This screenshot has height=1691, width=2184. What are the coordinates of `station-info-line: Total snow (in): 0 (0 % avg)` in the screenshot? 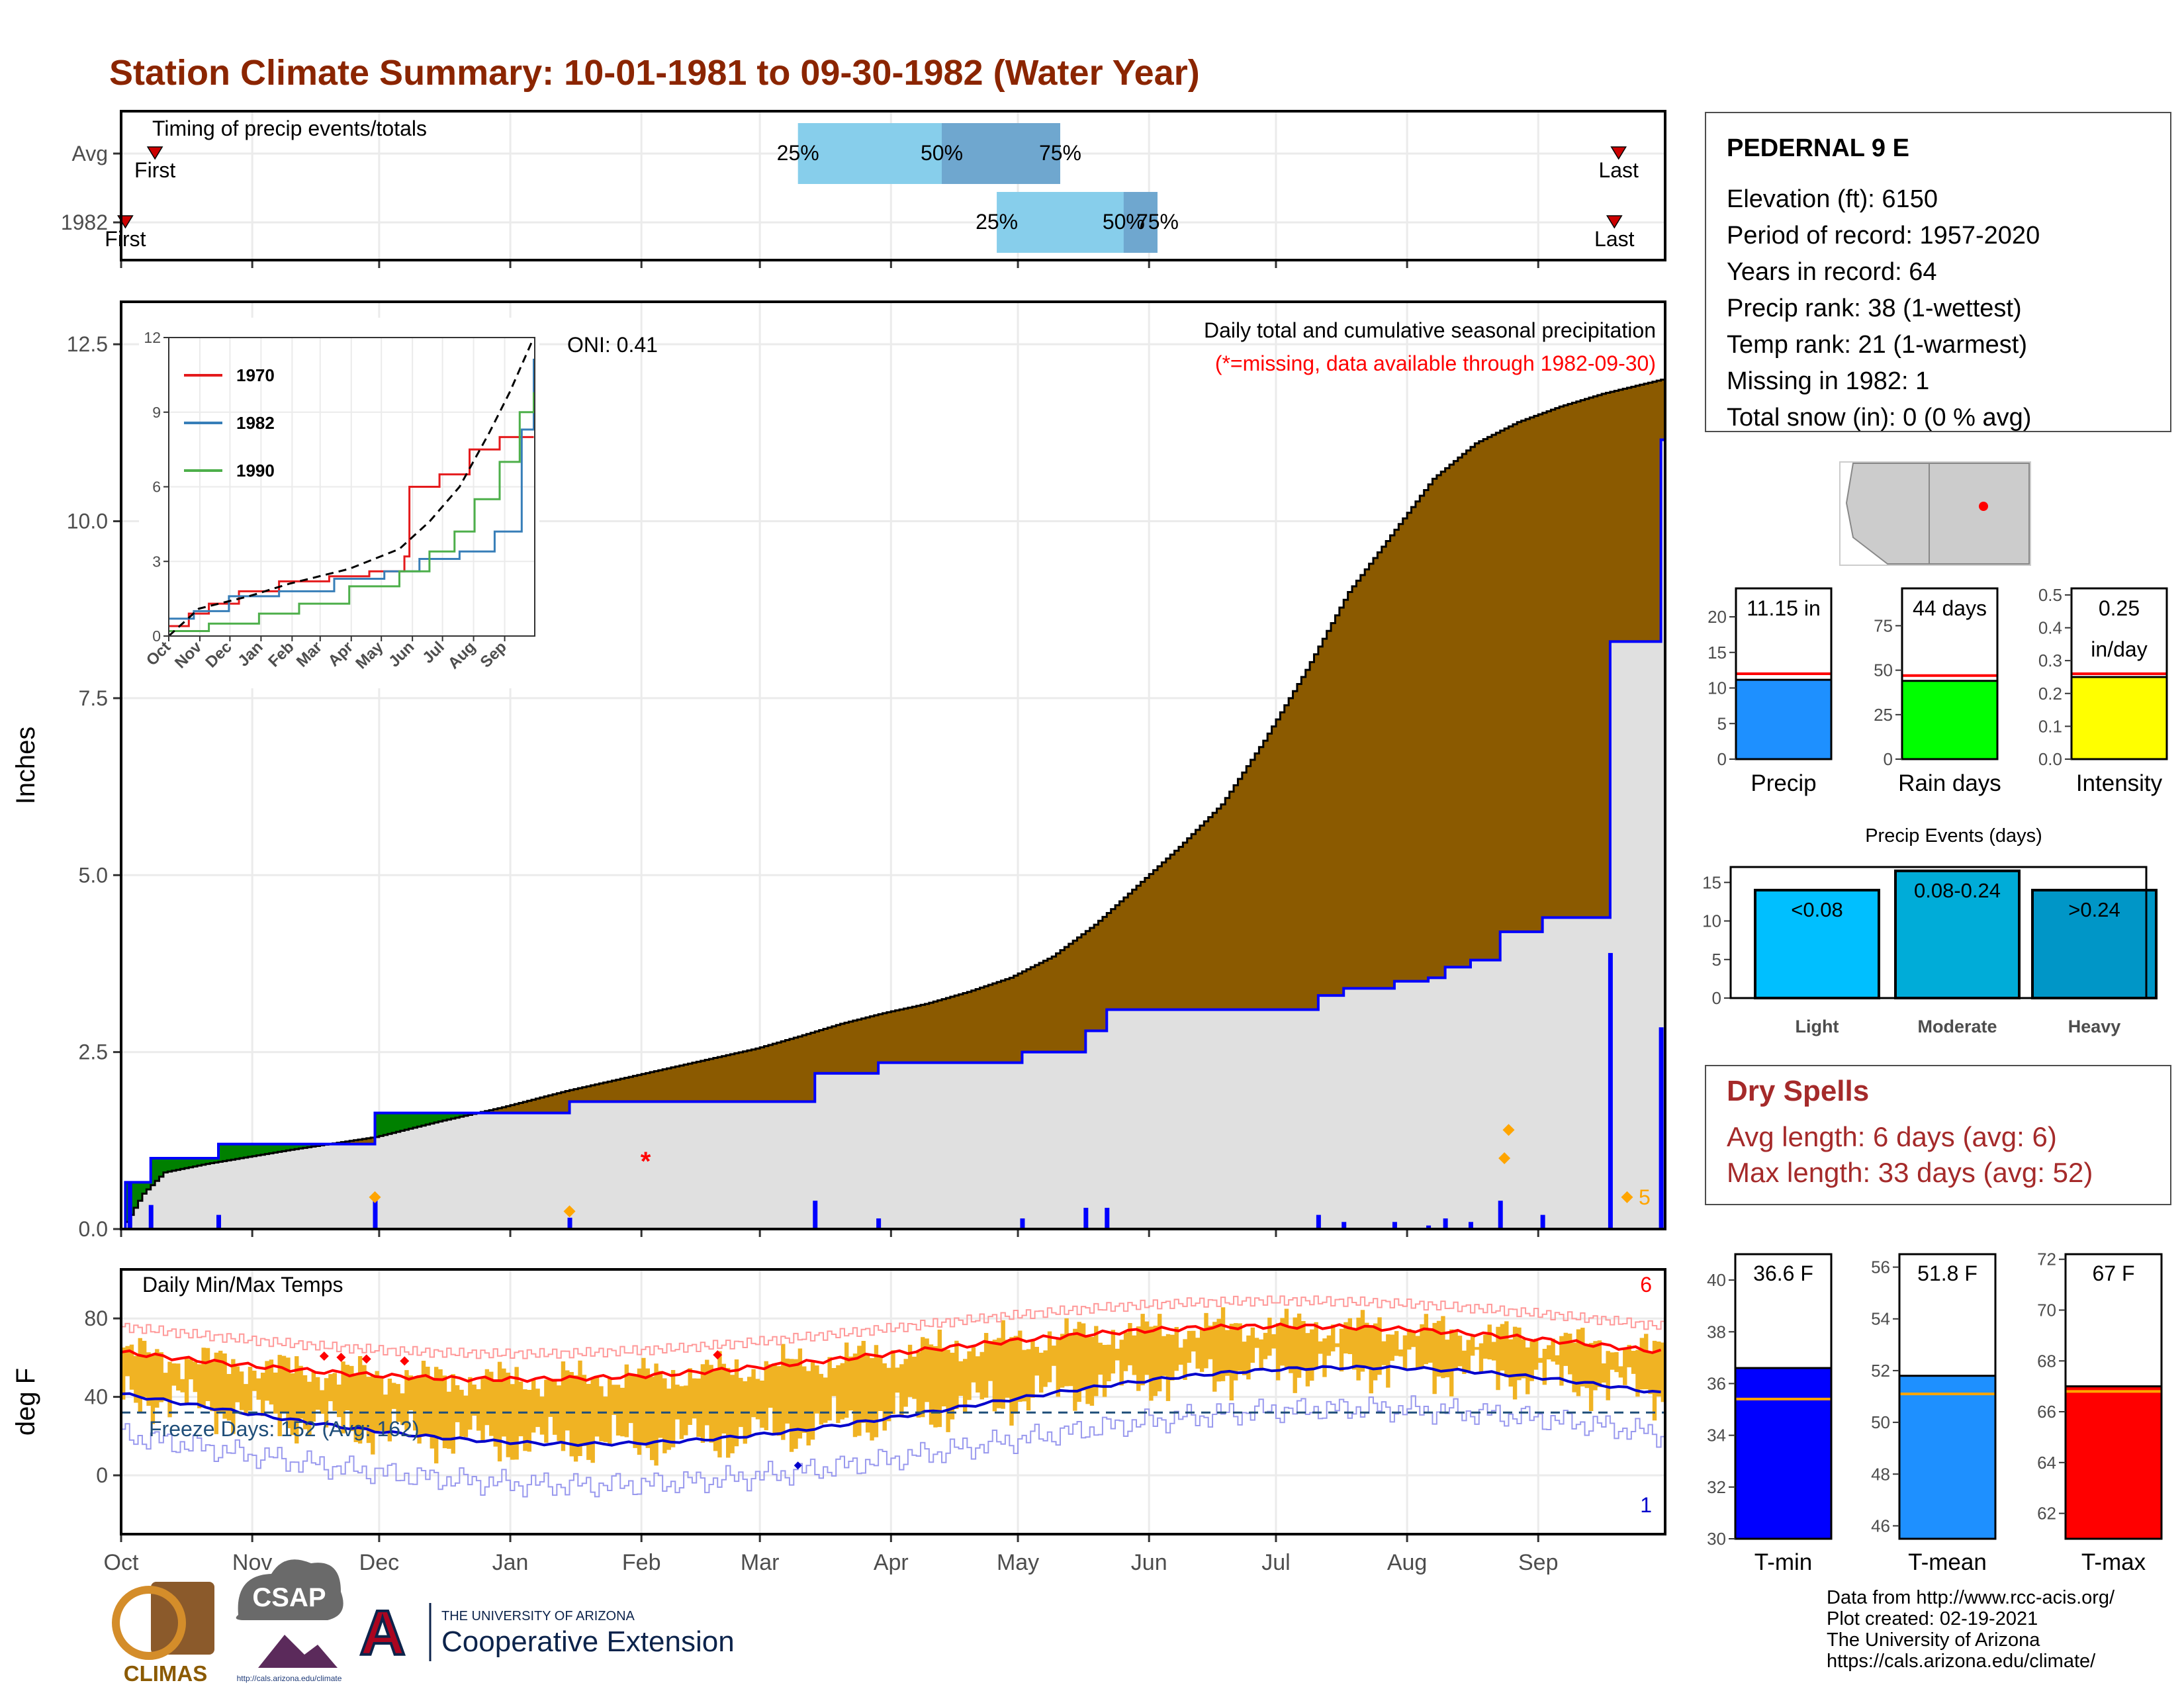 It's located at (1879, 418).